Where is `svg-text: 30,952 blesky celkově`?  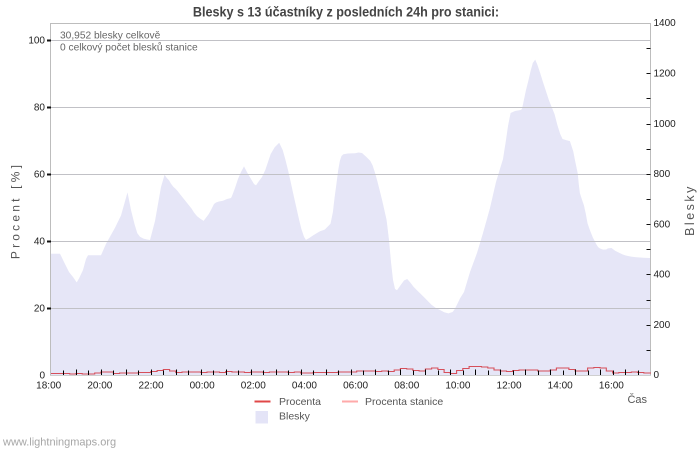
svg-text: 30,952 blesky celkově is located at coordinates (110, 36).